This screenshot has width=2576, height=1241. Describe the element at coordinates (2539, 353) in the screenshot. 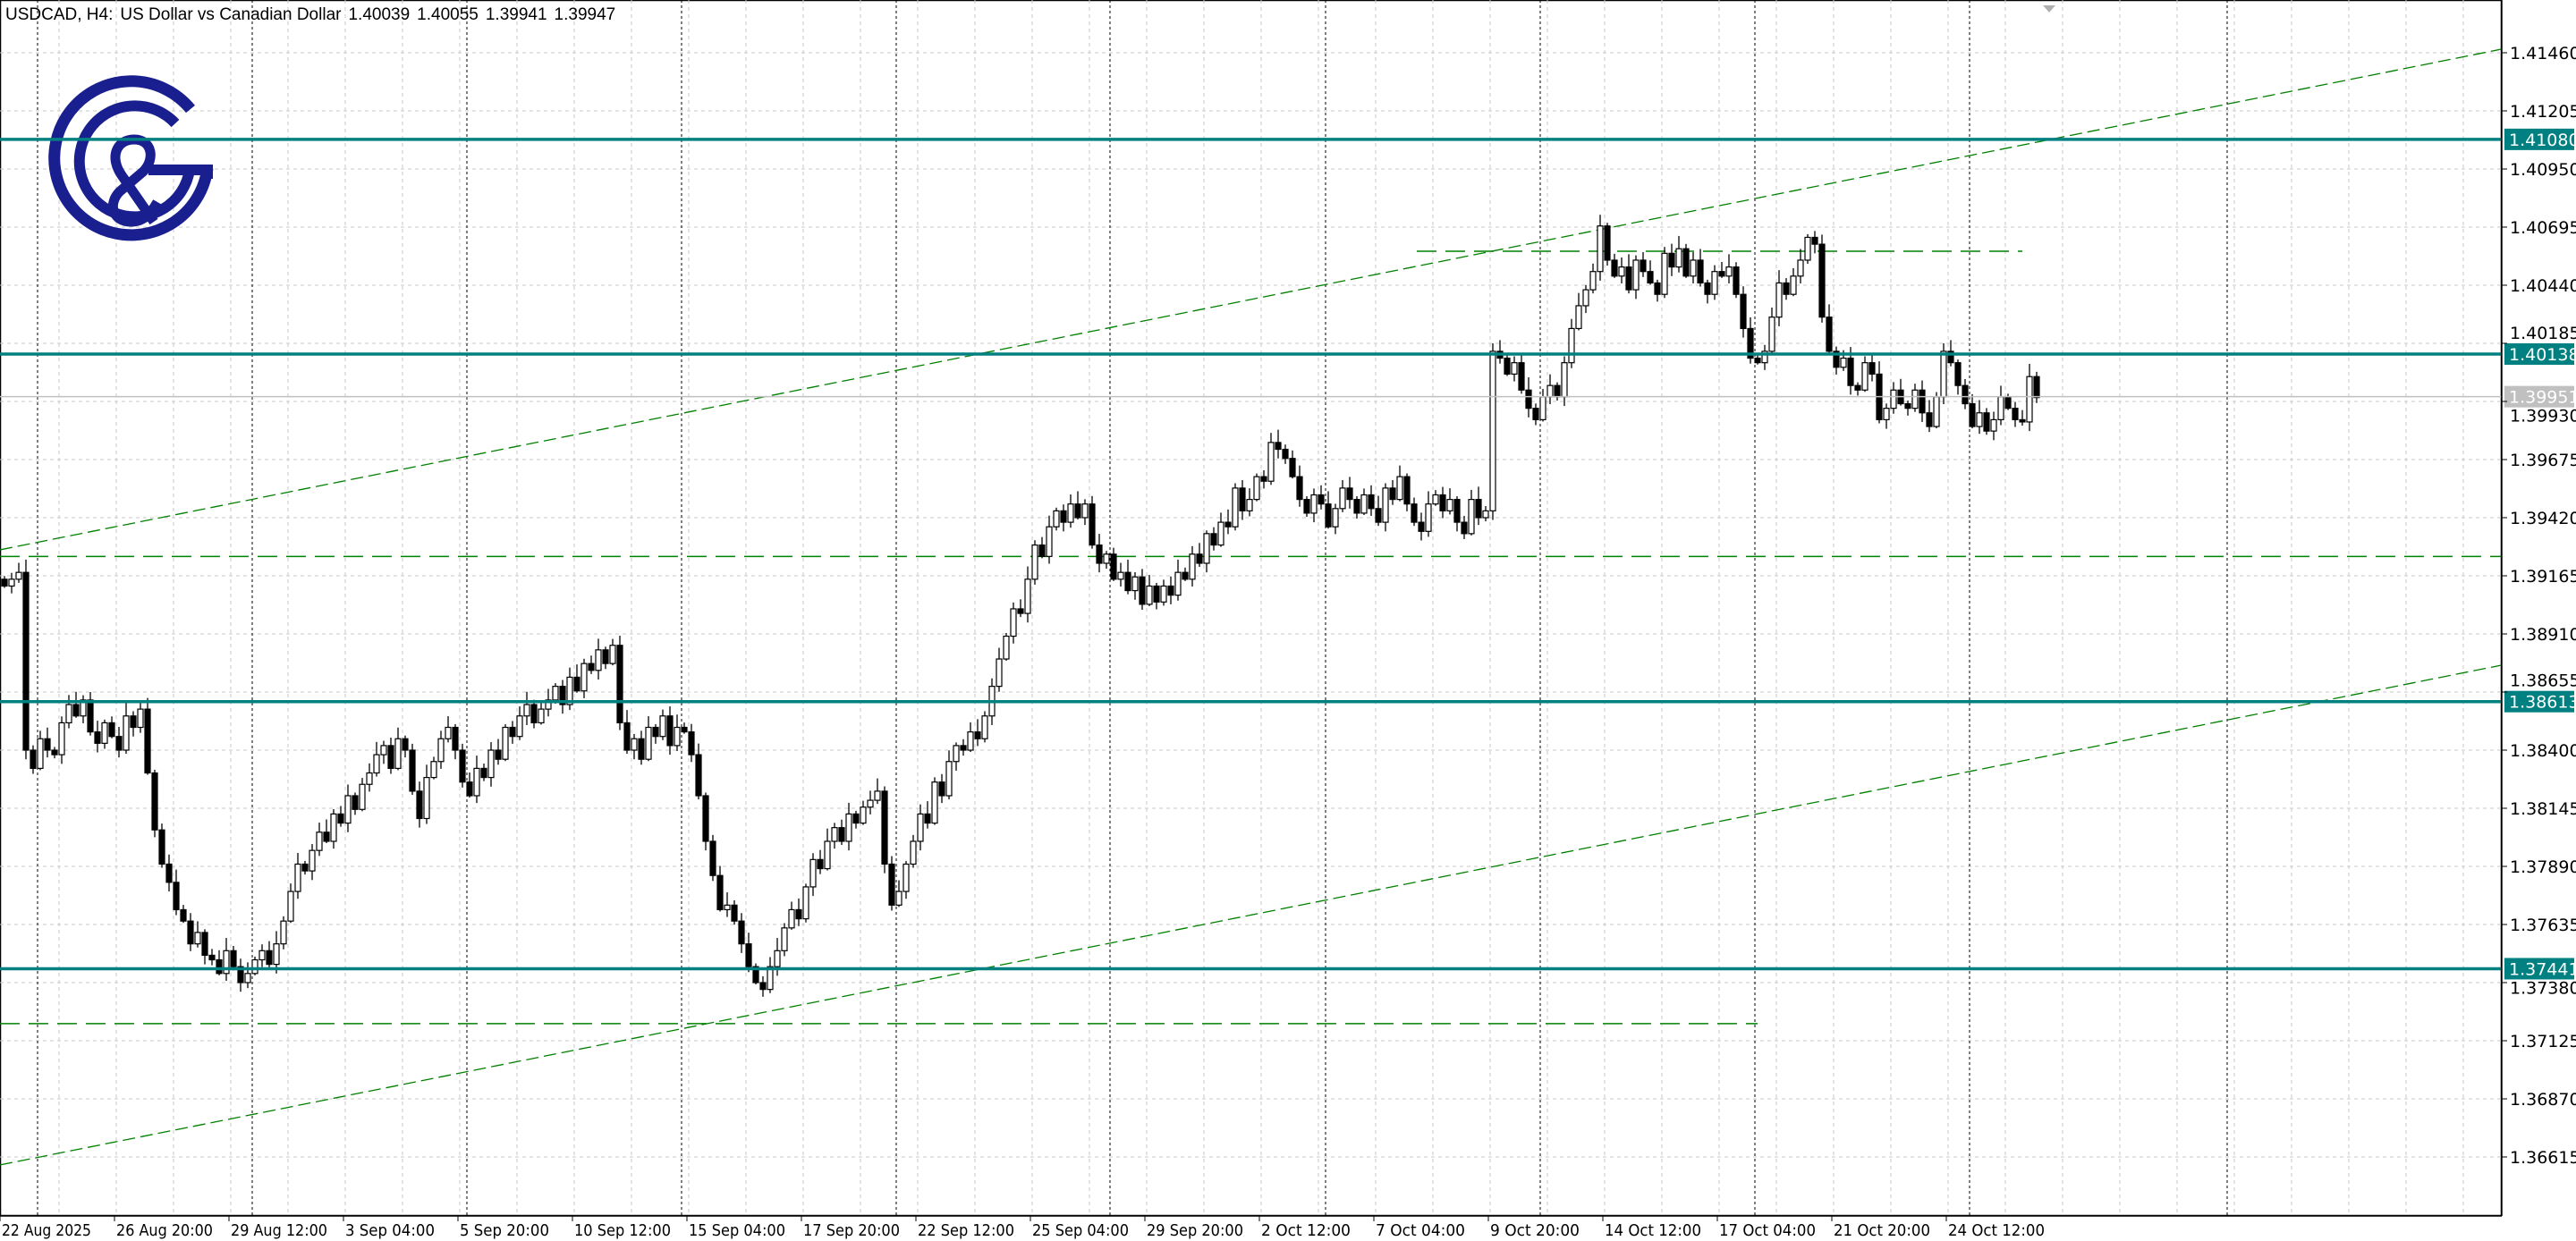

I see `level-price-label-box` at that location.